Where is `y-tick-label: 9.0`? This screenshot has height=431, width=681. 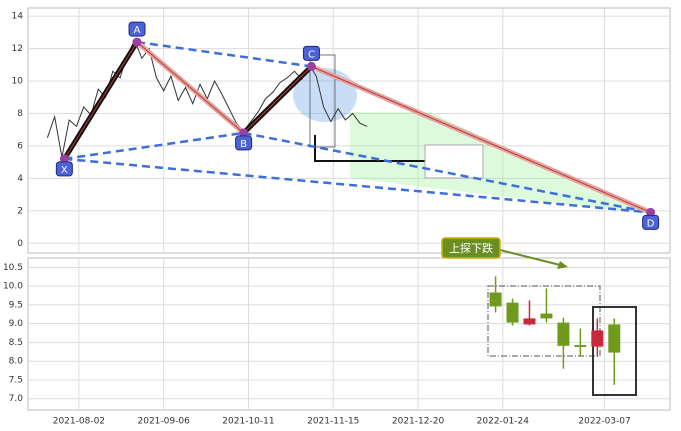 y-tick-label: 9.0 is located at coordinates (16, 324).